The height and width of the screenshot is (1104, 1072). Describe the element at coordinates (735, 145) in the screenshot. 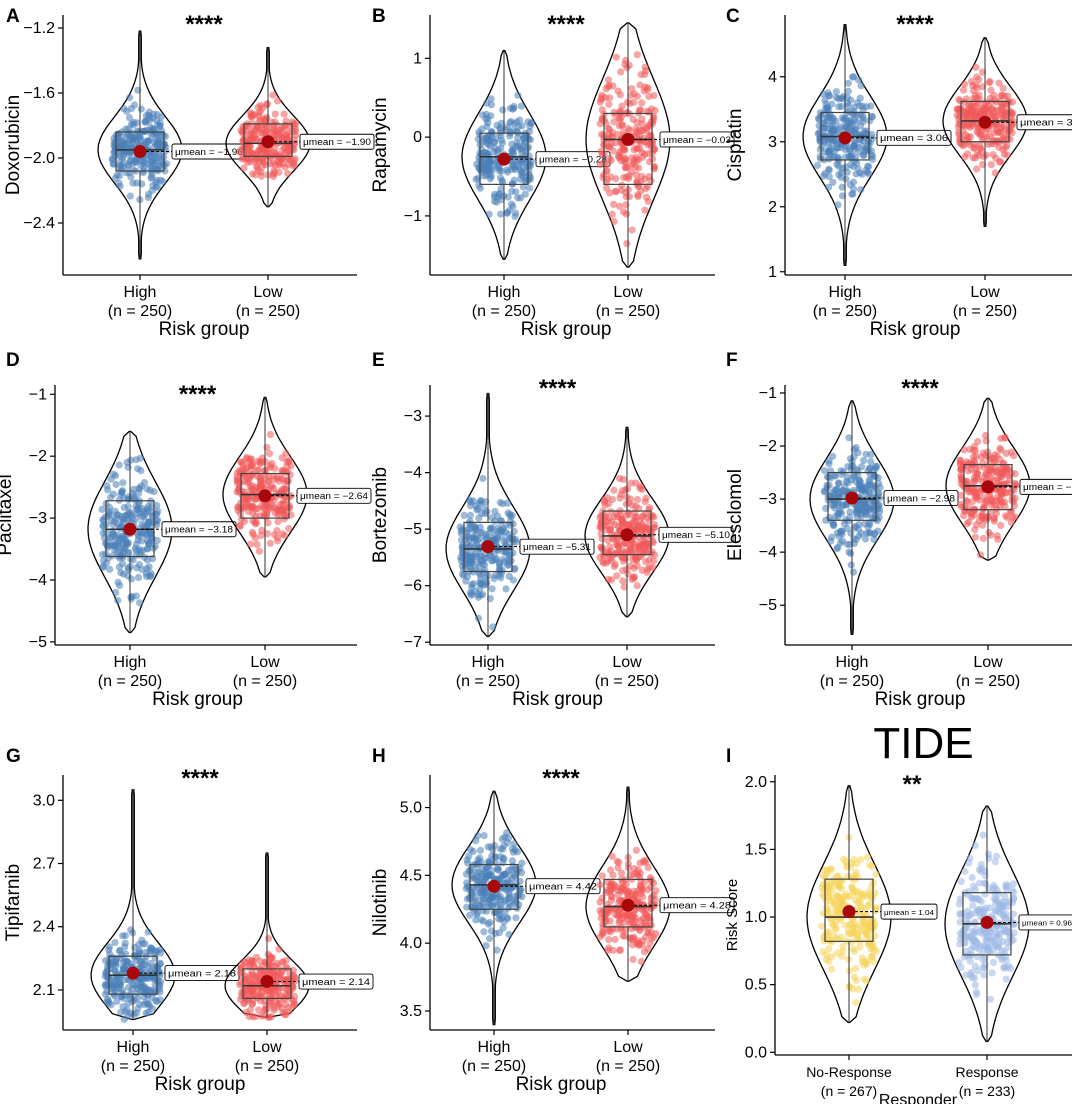

I see `y-axis-label: Cisplatin` at that location.